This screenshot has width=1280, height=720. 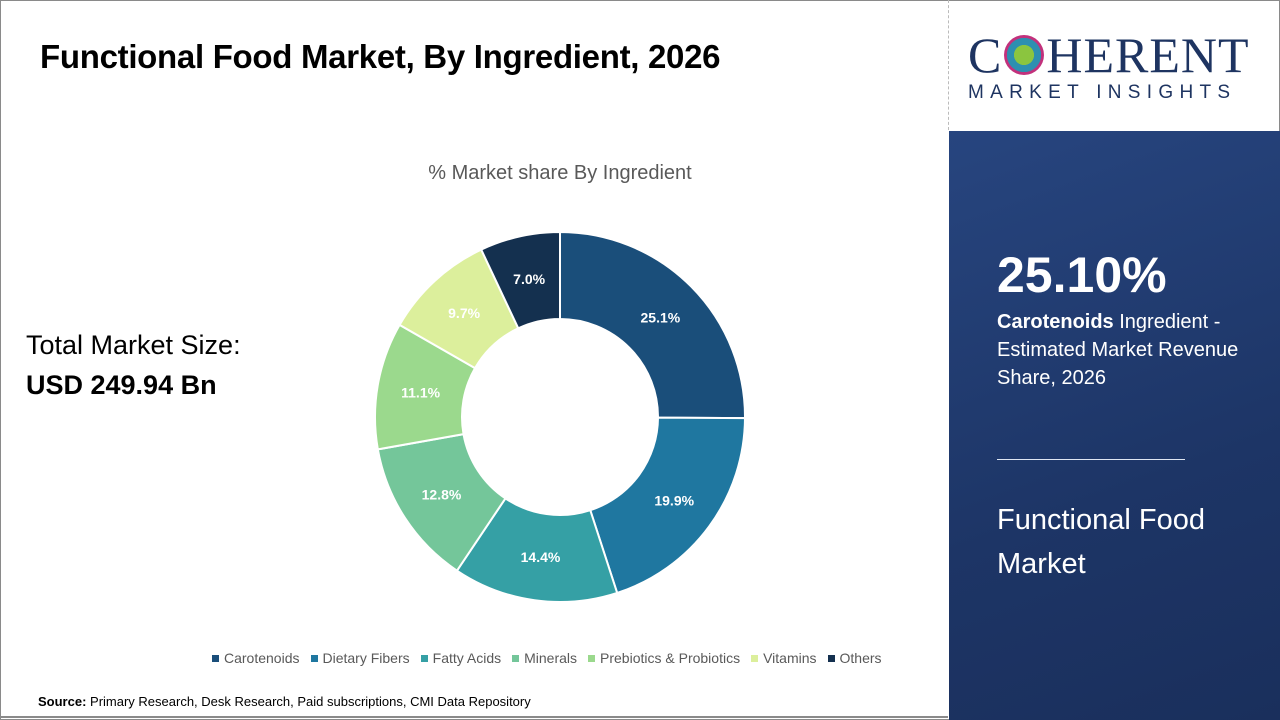 What do you see at coordinates (420, 393) in the screenshot?
I see `data-label: 11.1%` at bounding box center [420, 393].